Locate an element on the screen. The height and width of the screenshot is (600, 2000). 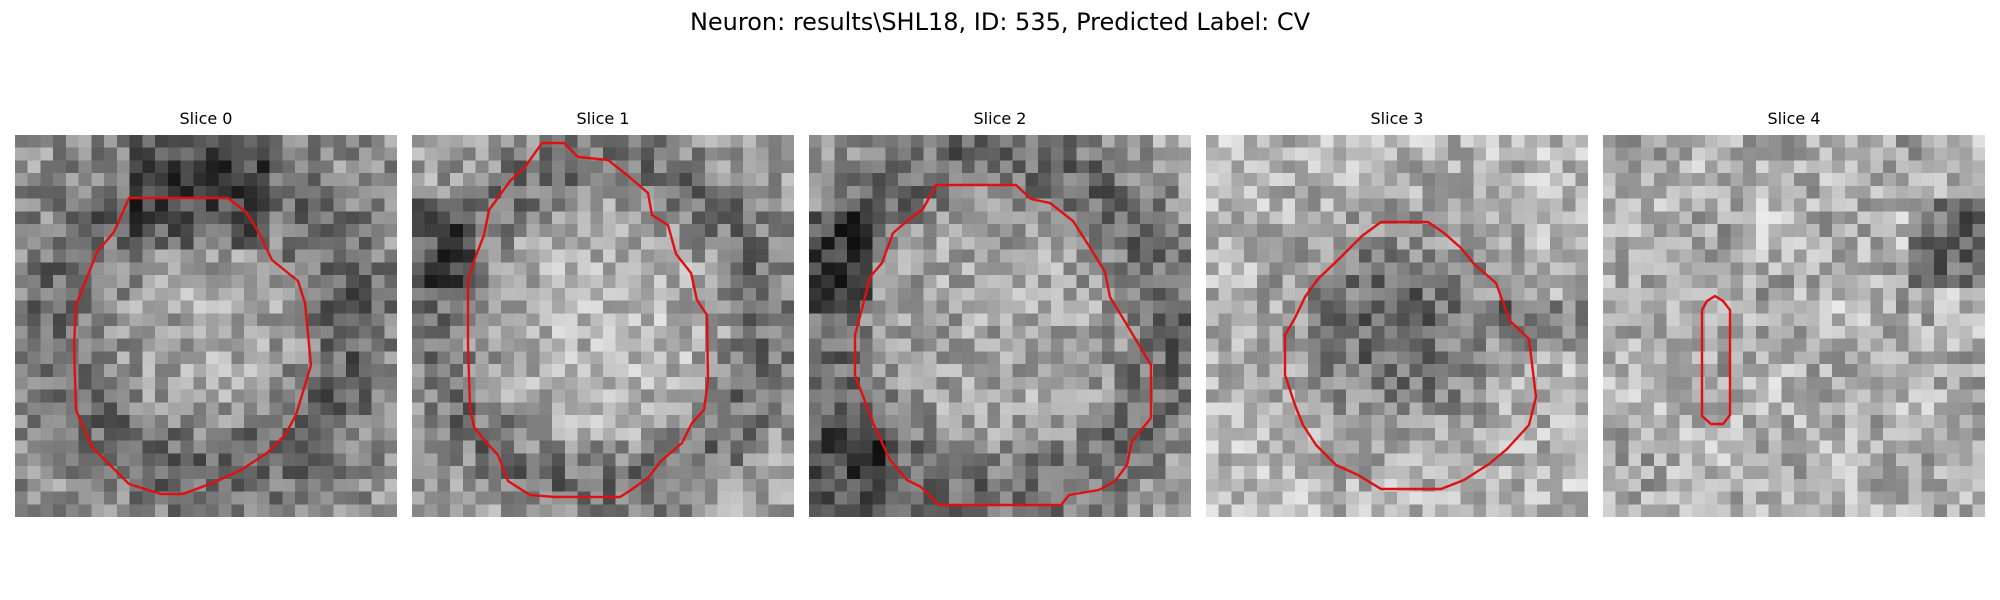
slice-panel-0: Slice 0 is located at coordinates (206, 318).